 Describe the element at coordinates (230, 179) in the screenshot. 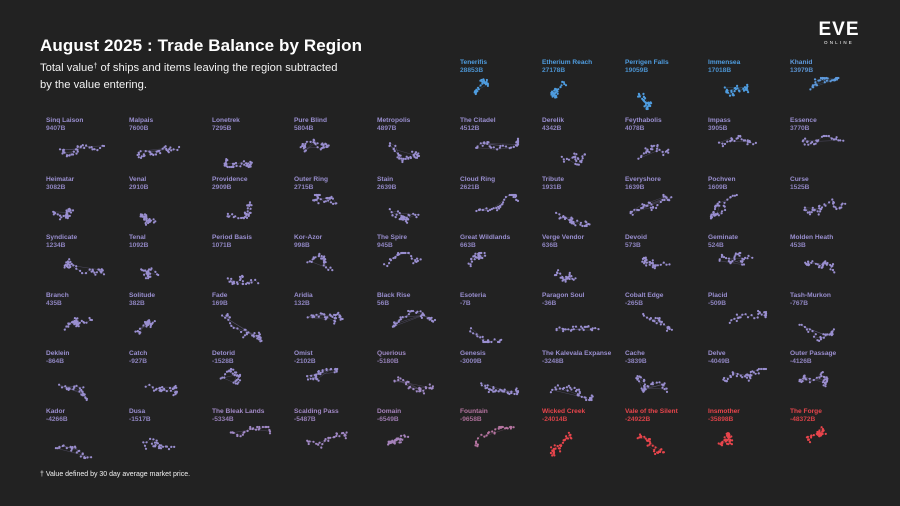

I see `region-name: Providence` at that location.